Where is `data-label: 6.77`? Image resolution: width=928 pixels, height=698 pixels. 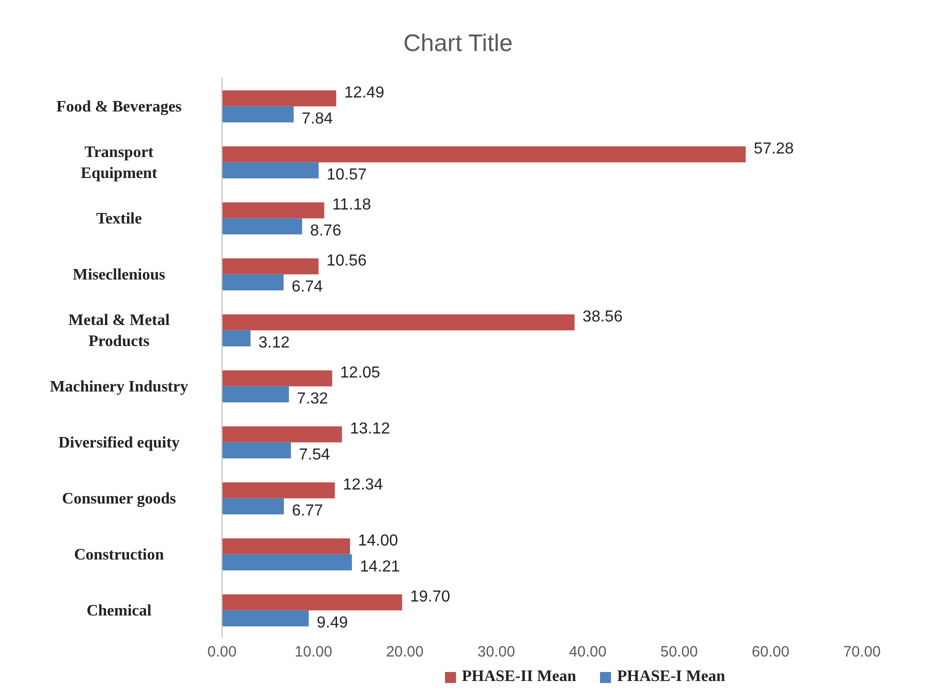
data-label: 6.77 is located at coordinates (308, 511).